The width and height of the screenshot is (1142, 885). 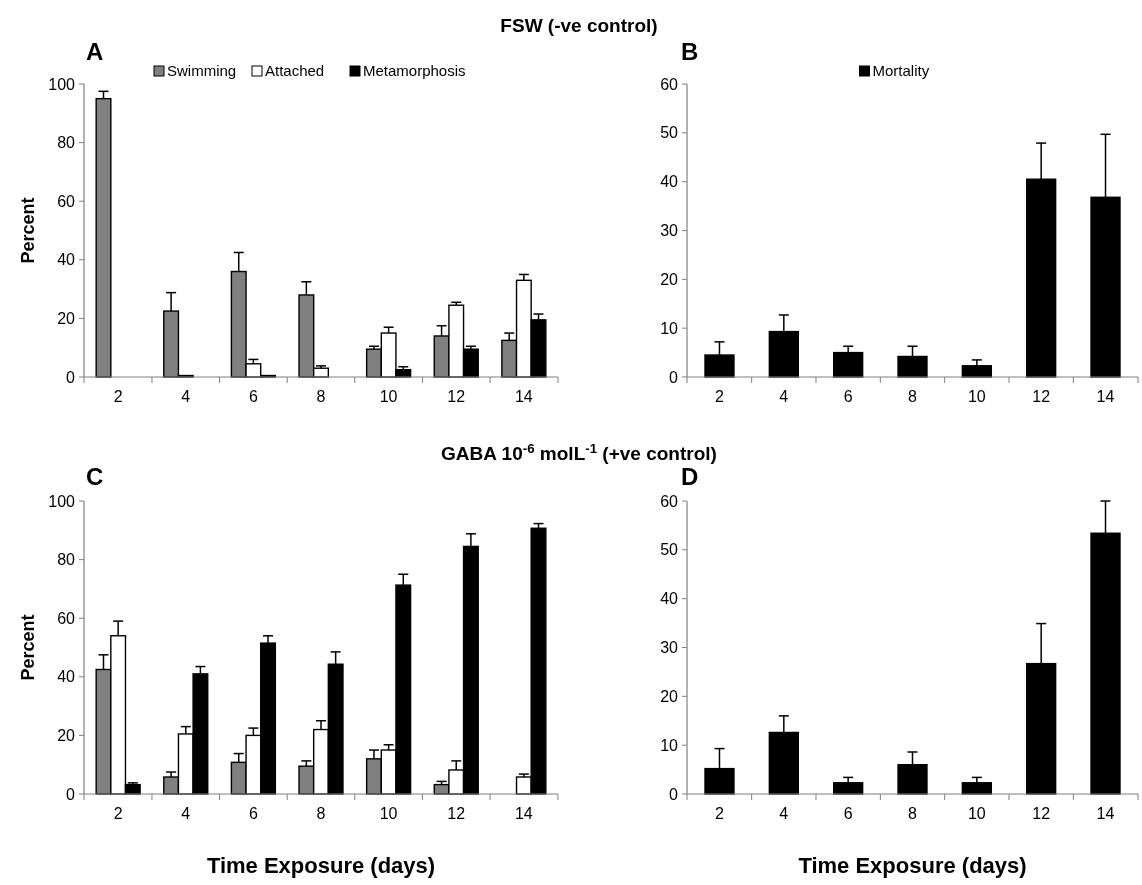 What do you see at coordinates (579, 25) in the screenshot?
I see `chart-title: FSW (-ve control)` at bounding box center [579, 25].